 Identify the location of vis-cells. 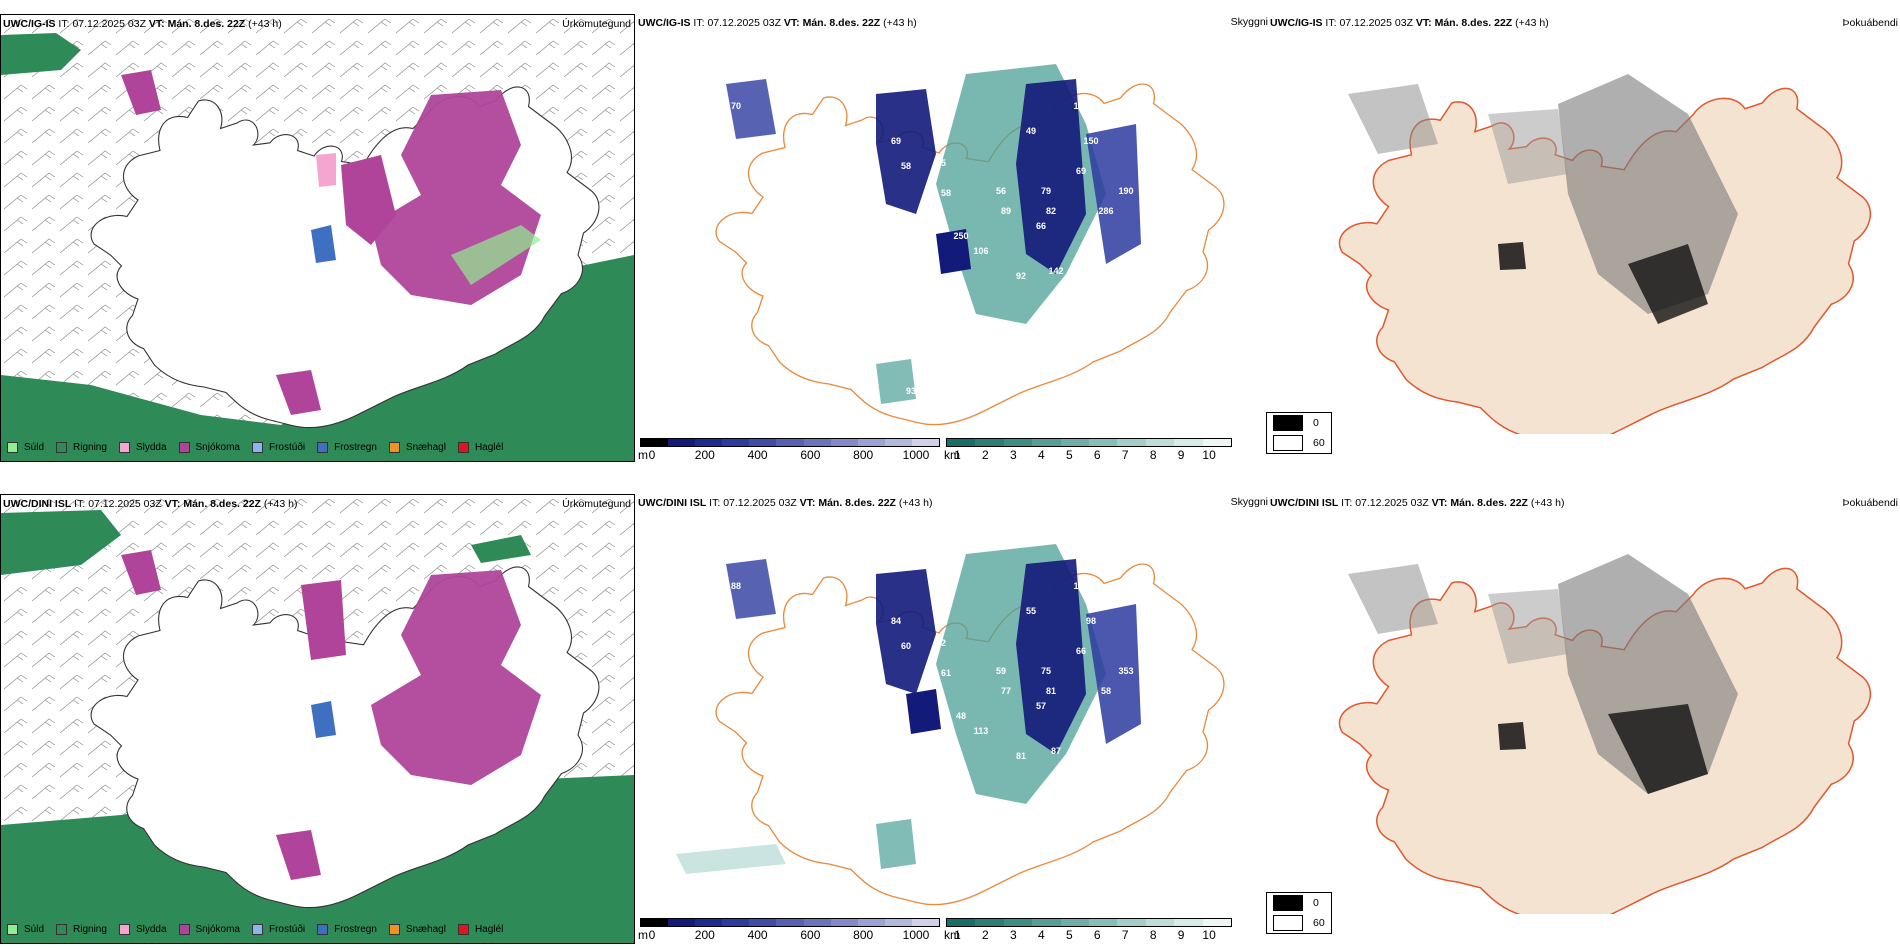
(1089, 442).